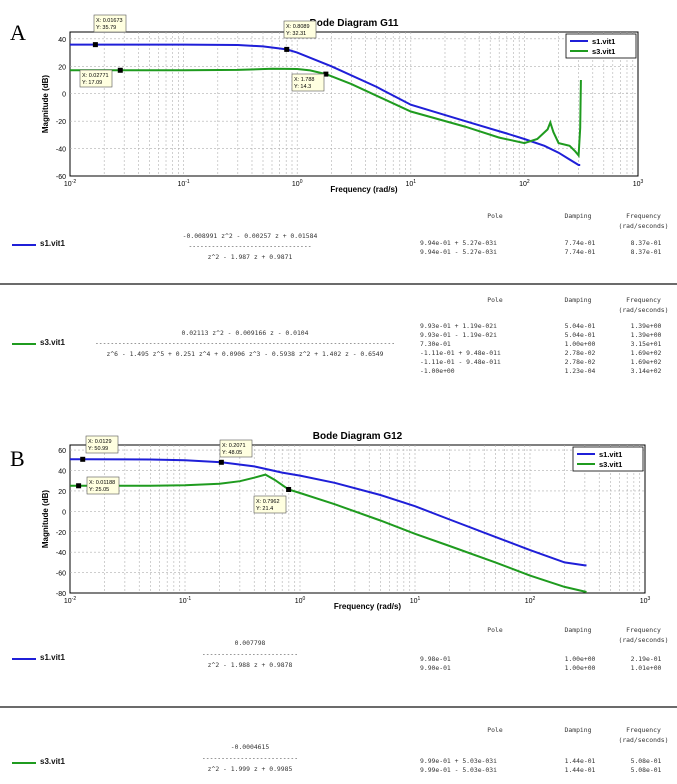 This screenshot has height=784, width=677. I want to click on table-b1-dashes: -------------------------, so click(250, 654).